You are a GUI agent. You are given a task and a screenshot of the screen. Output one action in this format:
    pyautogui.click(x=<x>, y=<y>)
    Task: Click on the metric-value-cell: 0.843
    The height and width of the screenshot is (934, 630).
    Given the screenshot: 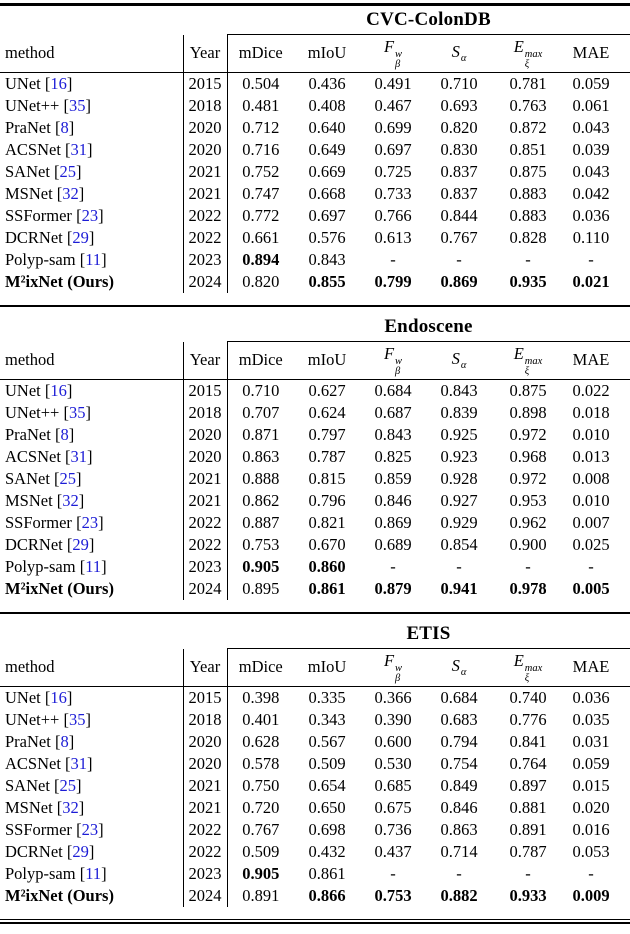 What is the action you would take?
    pyautogui.click(x=393, y=434)
    